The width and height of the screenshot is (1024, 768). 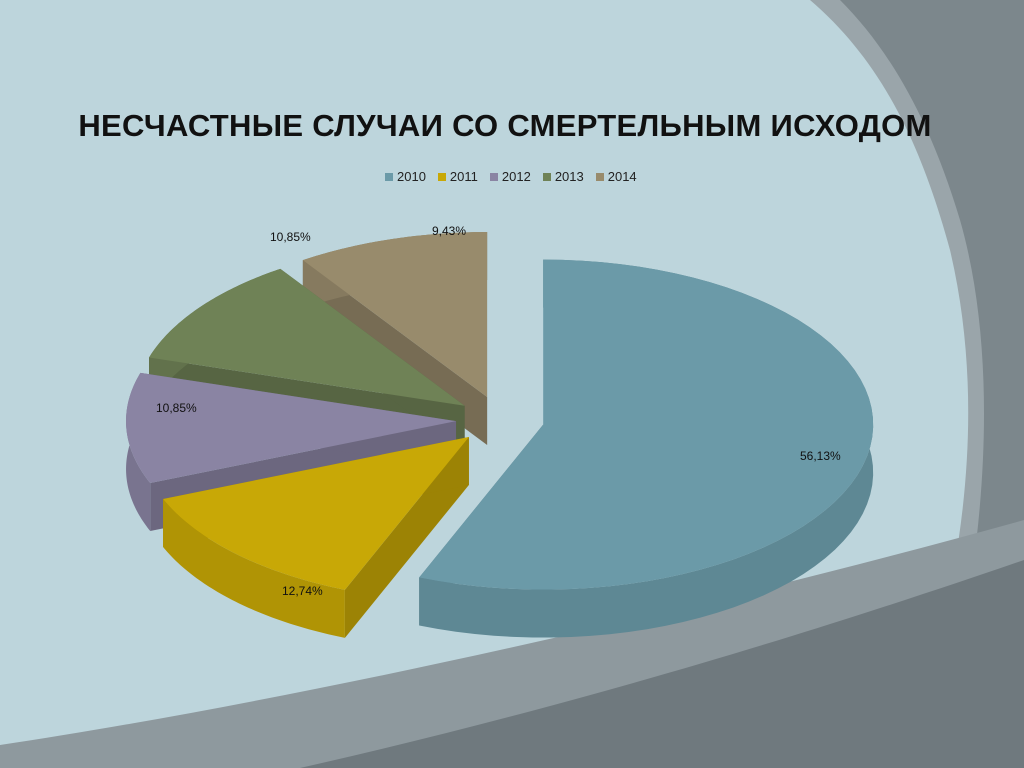 I want to click on legend-label: 2011, so click(x=463, y=176).